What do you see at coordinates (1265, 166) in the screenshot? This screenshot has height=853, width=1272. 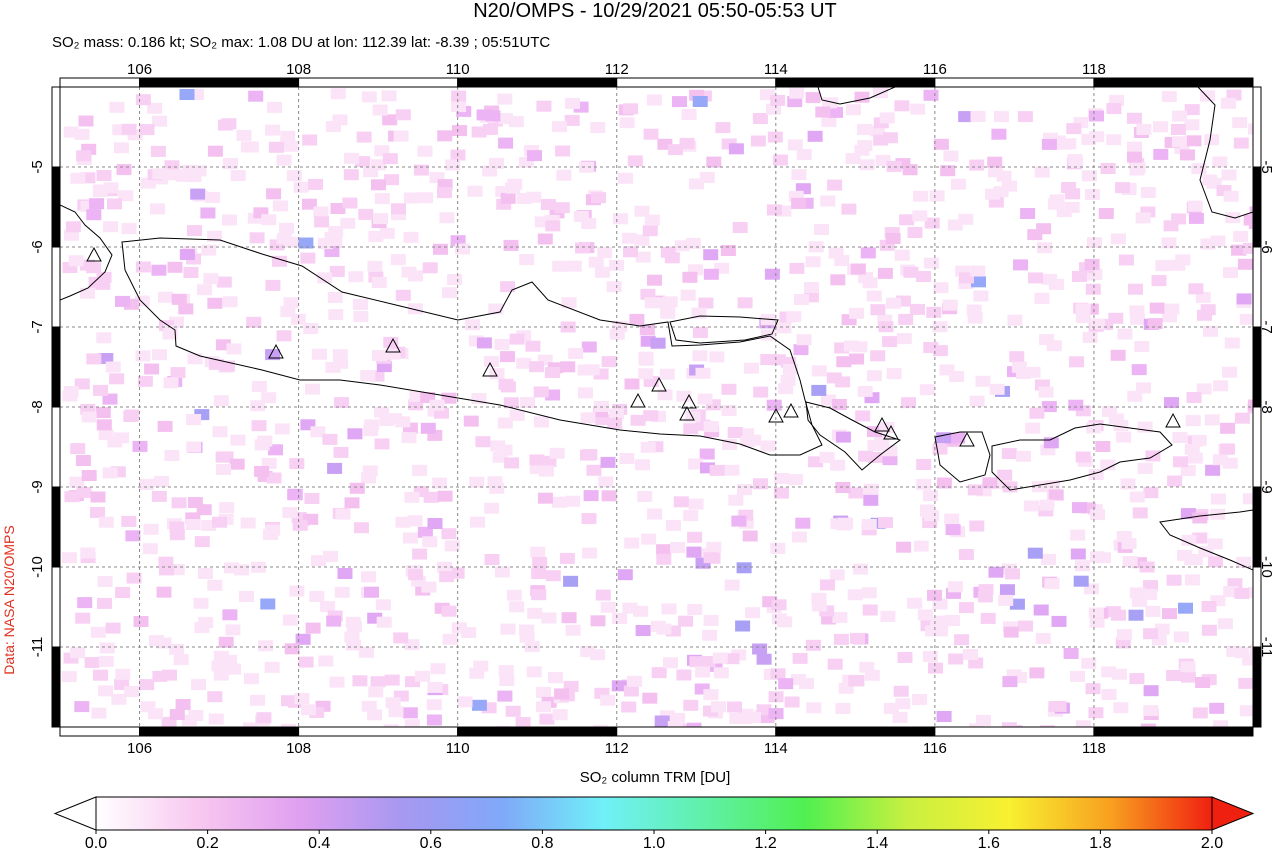 I see `lat-tick-label: -5` at bounding box center [1265, 166].